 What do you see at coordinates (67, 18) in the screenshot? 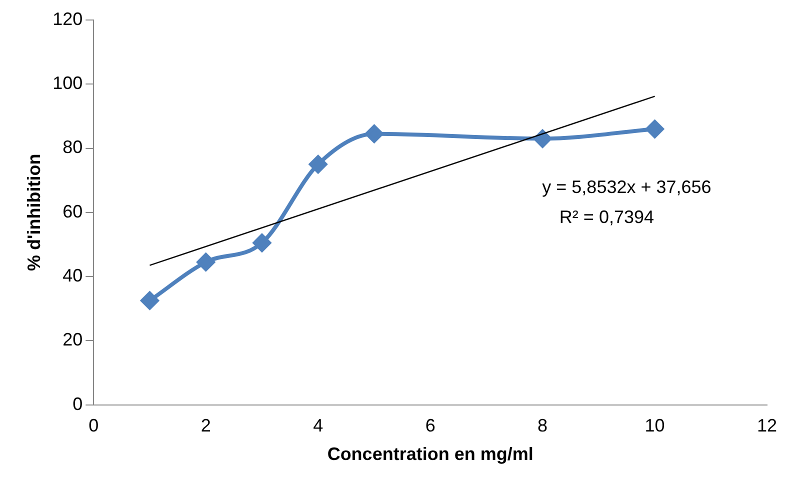
I see `y-tick-label: 120` at bounding box center [67, 18].